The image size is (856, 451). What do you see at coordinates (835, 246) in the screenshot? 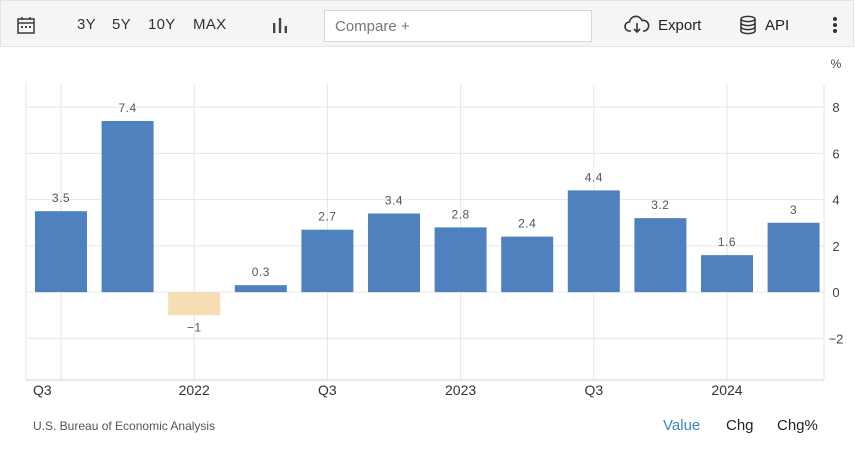
I see `y-tick-label: 2` at bounding box center [835, 246].